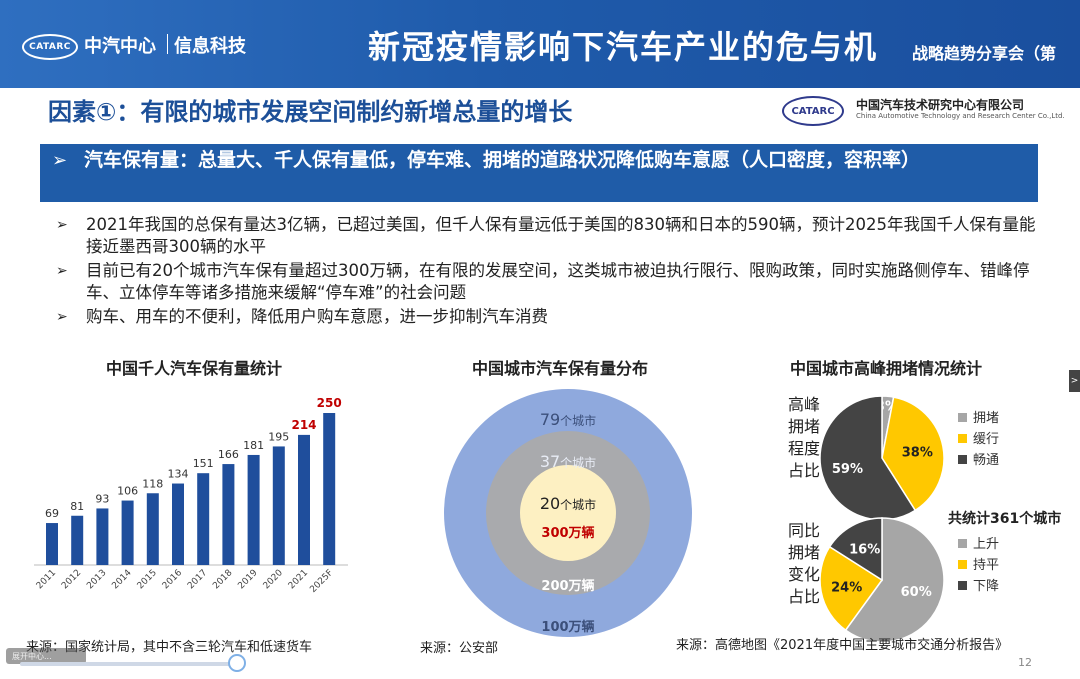 This screenshot has height=679, width=1080. What do you see at coordinates (560, 368) in the screenshot?
I see `donut-chart-title: 中国城市汽车保有量分布` at bounding box center [560, 368].